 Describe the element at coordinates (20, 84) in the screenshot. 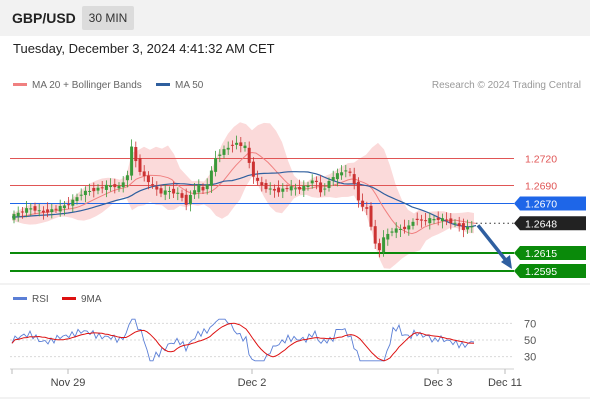

I see `ma20-swatch` at that location.